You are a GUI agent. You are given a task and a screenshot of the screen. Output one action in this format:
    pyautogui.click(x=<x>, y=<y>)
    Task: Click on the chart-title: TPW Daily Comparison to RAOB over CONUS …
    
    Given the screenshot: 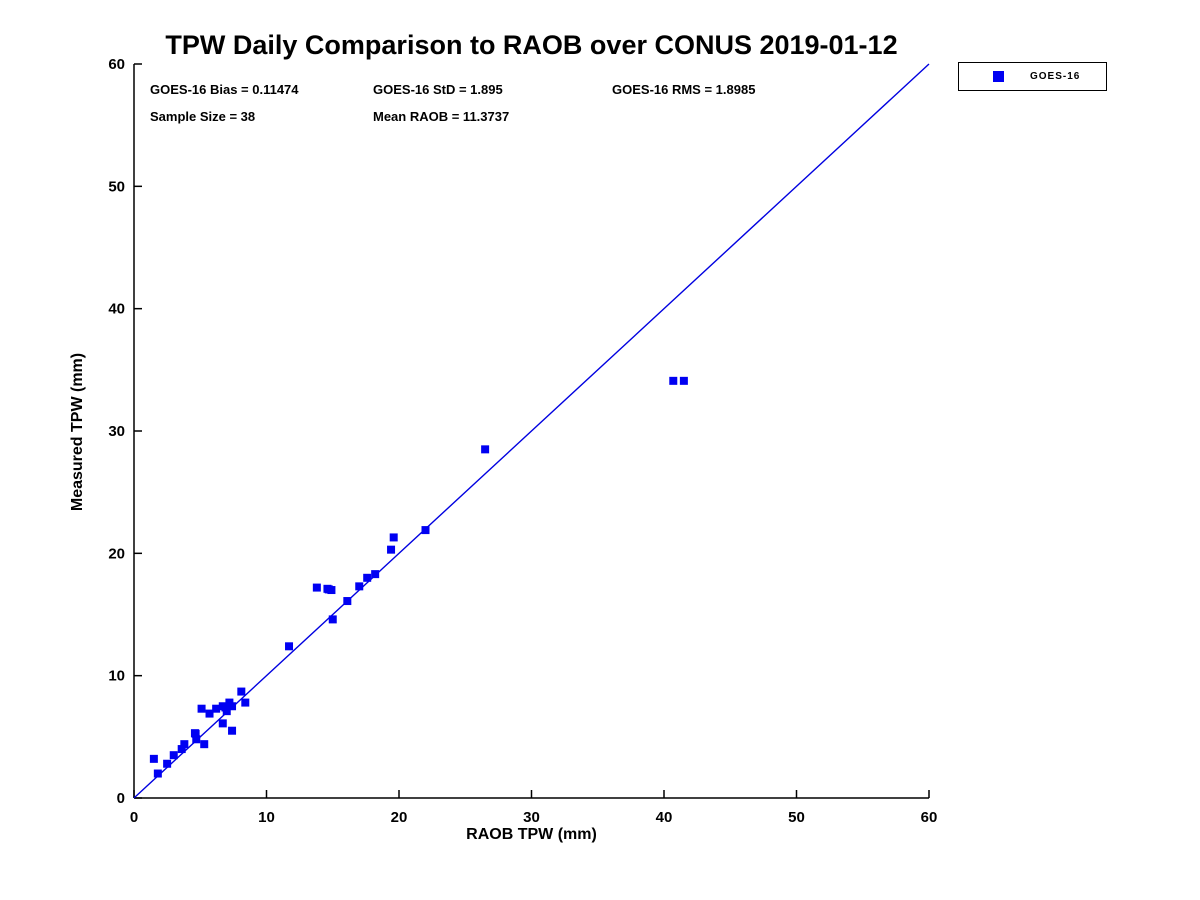 What is the action you would take?
    pyautogui.click(x=531, y=45)
    